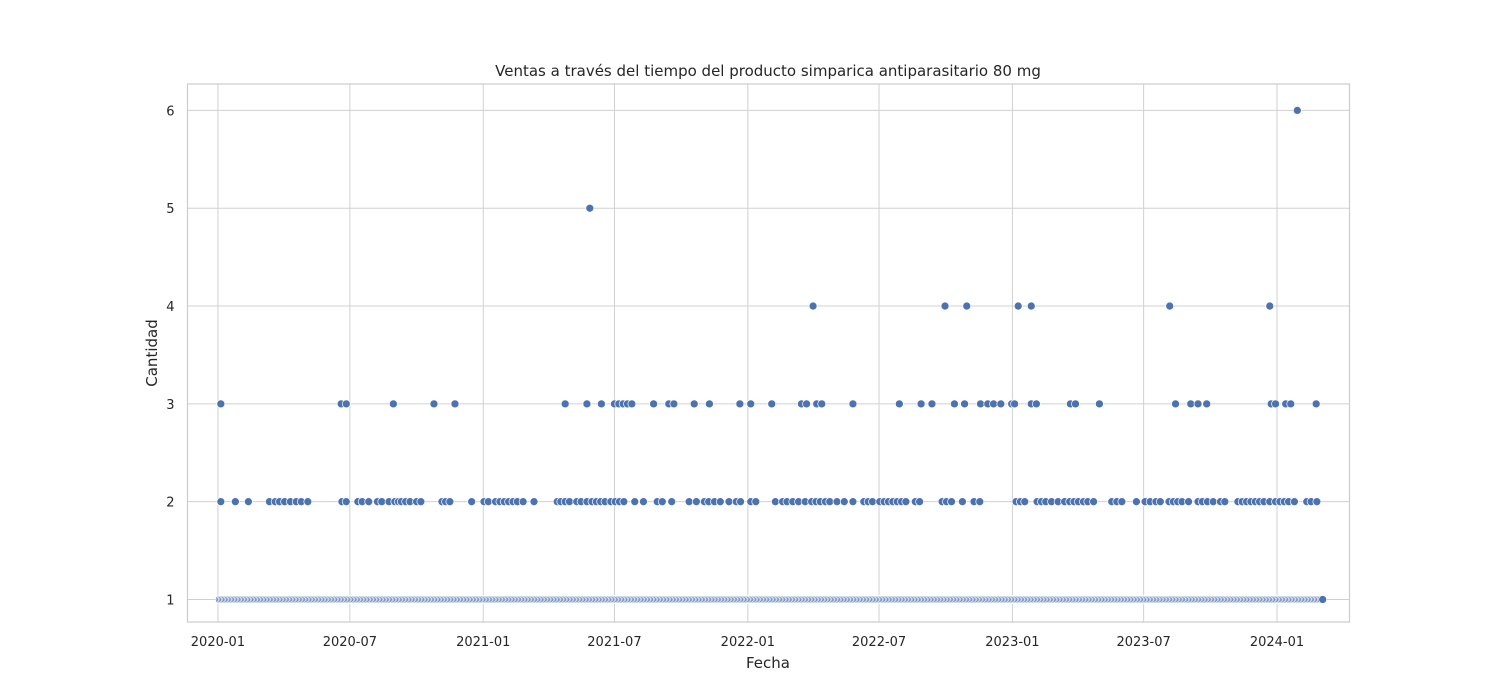  I want to click on x-tick-label: 2022-01, so click(748, 642).